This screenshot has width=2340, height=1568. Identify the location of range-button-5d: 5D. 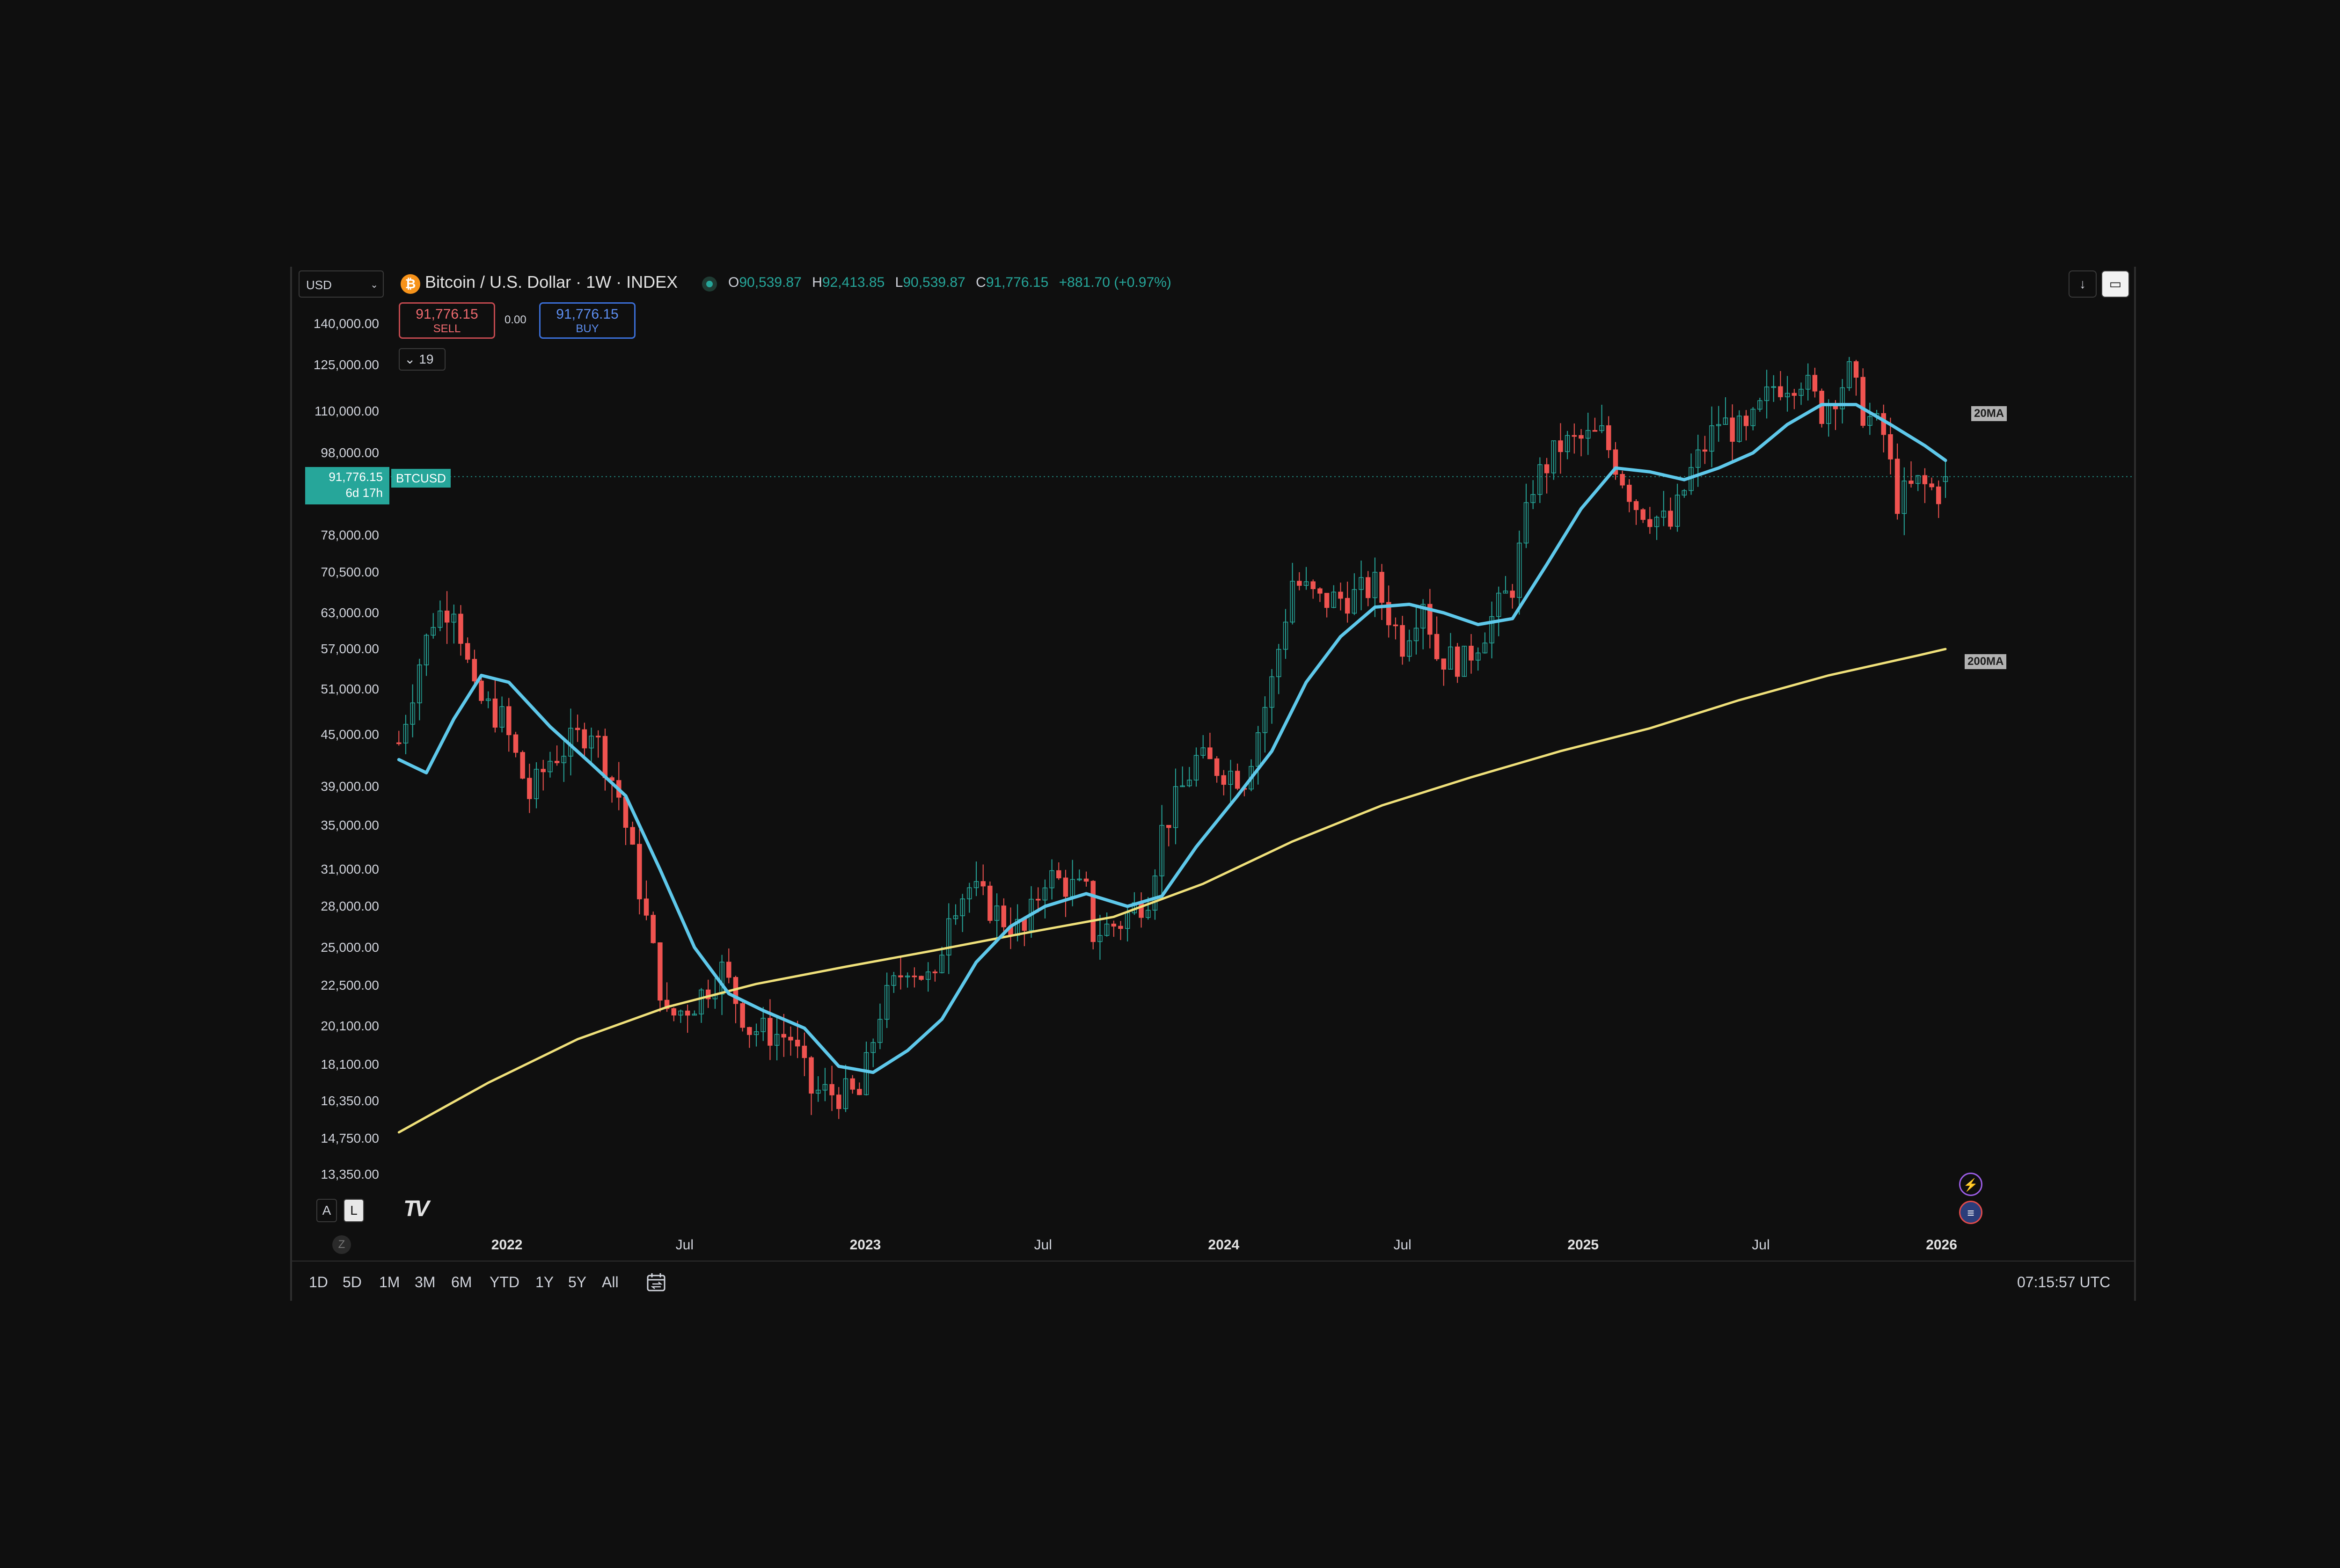
(352, 1282).